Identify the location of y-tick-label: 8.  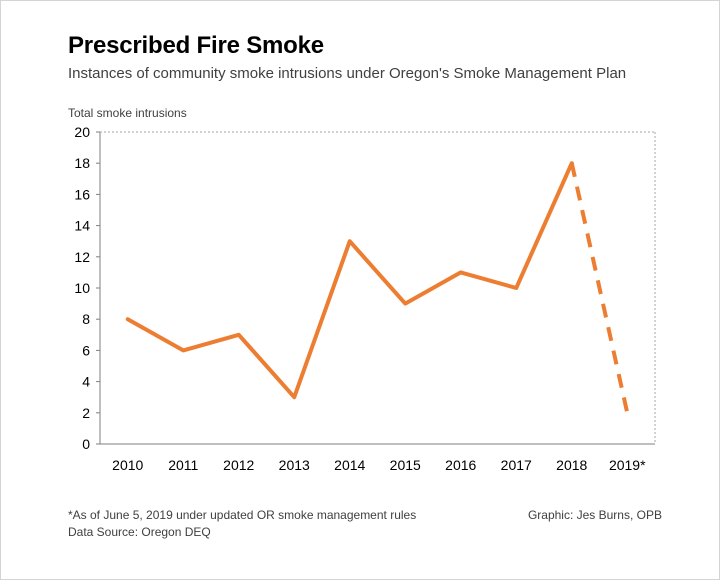
(86, 319).